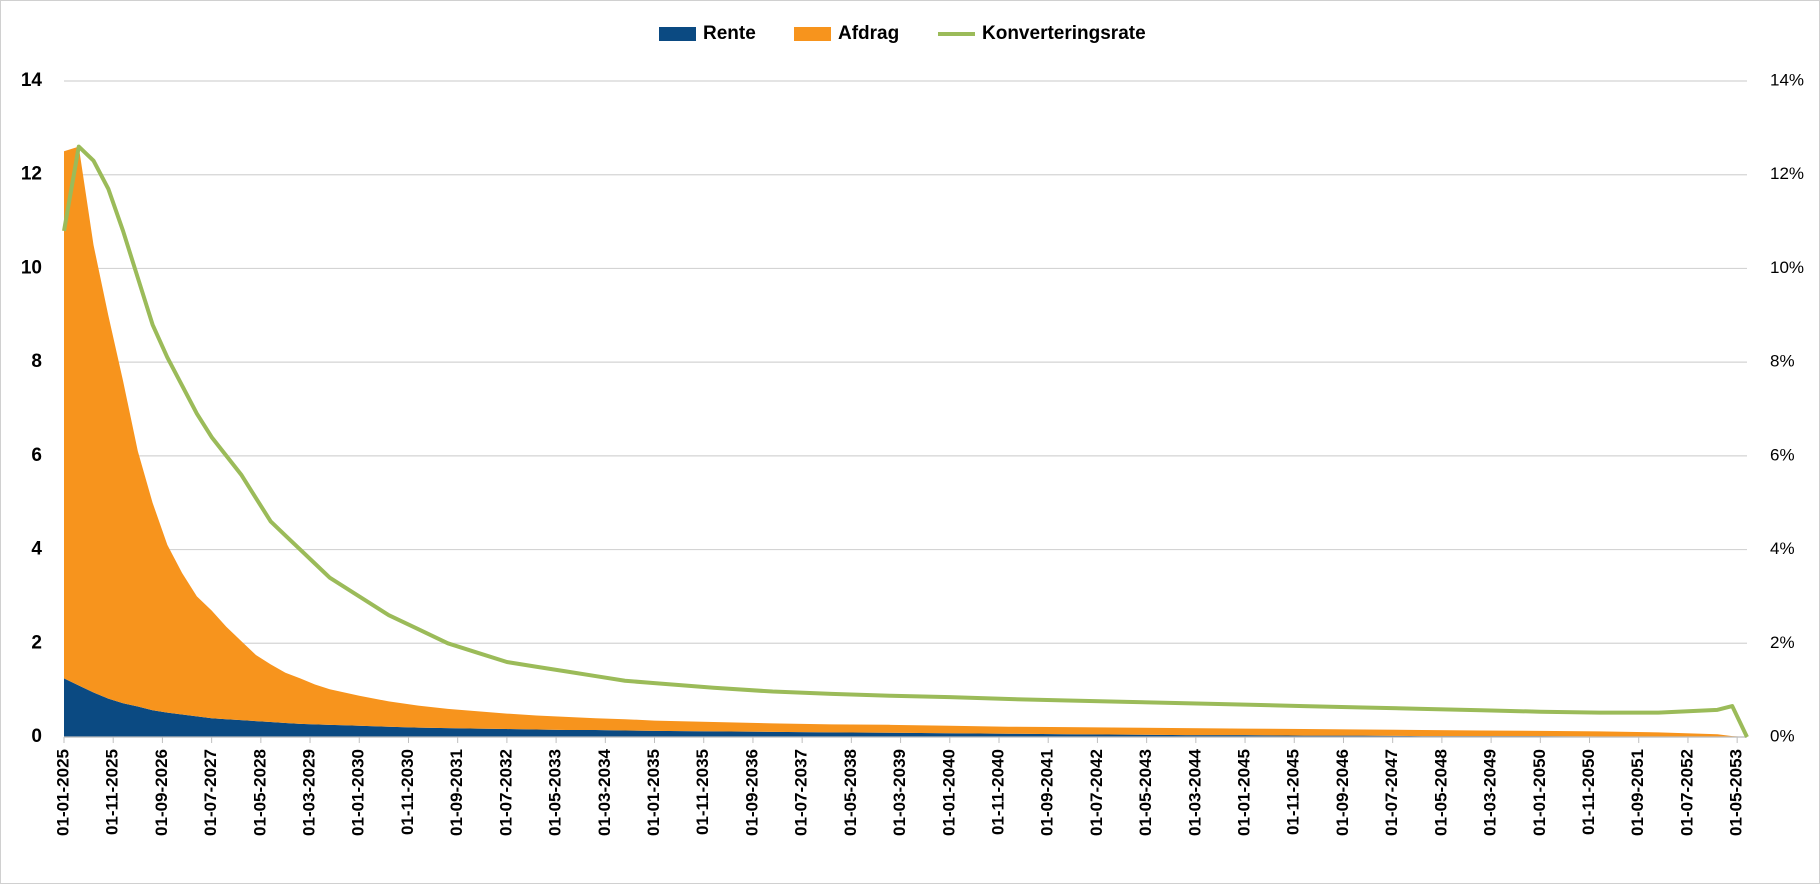 Image resolution: width=1820 pixels, height=884 pixels. I want to click on x-tick-label: 01-01-2040, so click(948, 792).